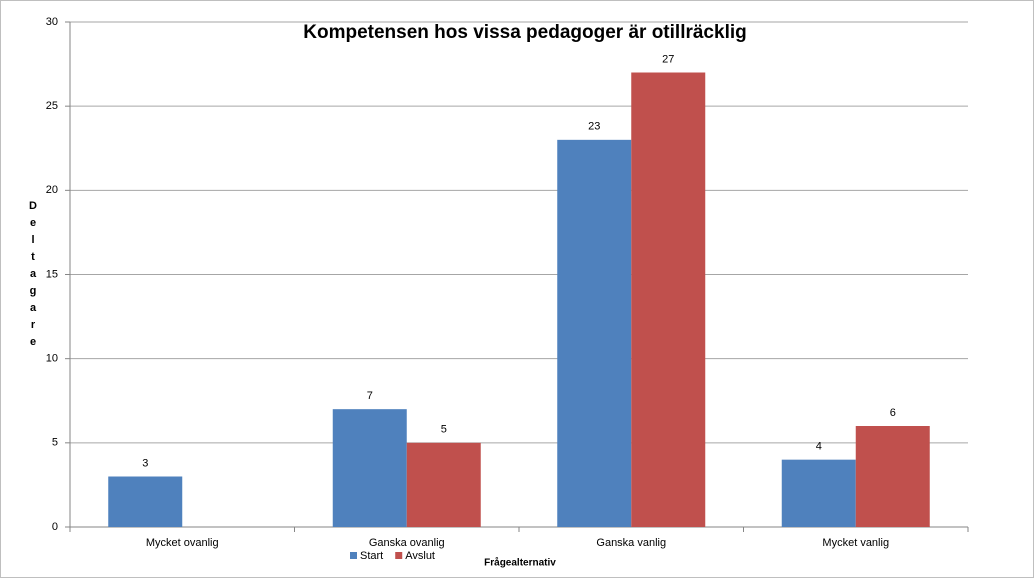 This screenshot has height=578, width=1034. What do you see at coordinates (819, 447) in the screenshot?
I see `value-label: 4` at bounding box center [819, 447].